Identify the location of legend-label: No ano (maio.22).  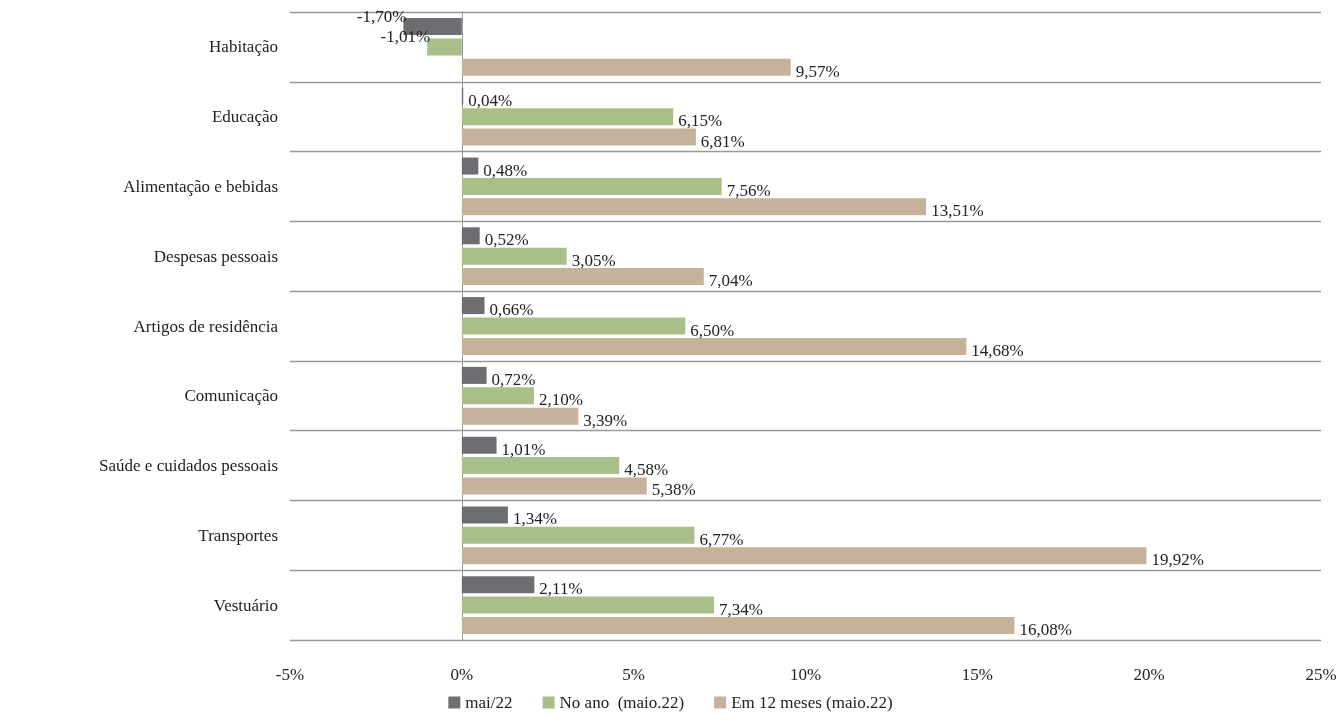
(622, 702).